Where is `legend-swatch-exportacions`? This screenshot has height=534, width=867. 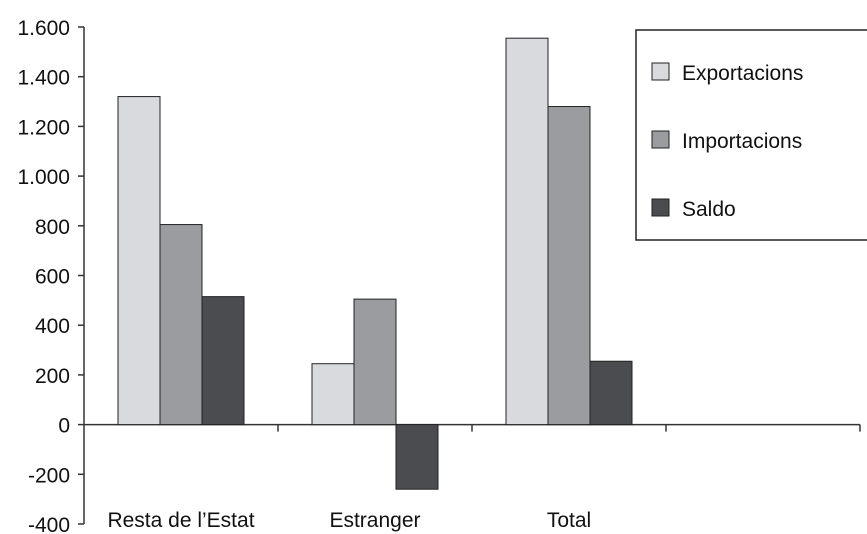
legend-swatch-exportacions is located at coordinates (660, 71).